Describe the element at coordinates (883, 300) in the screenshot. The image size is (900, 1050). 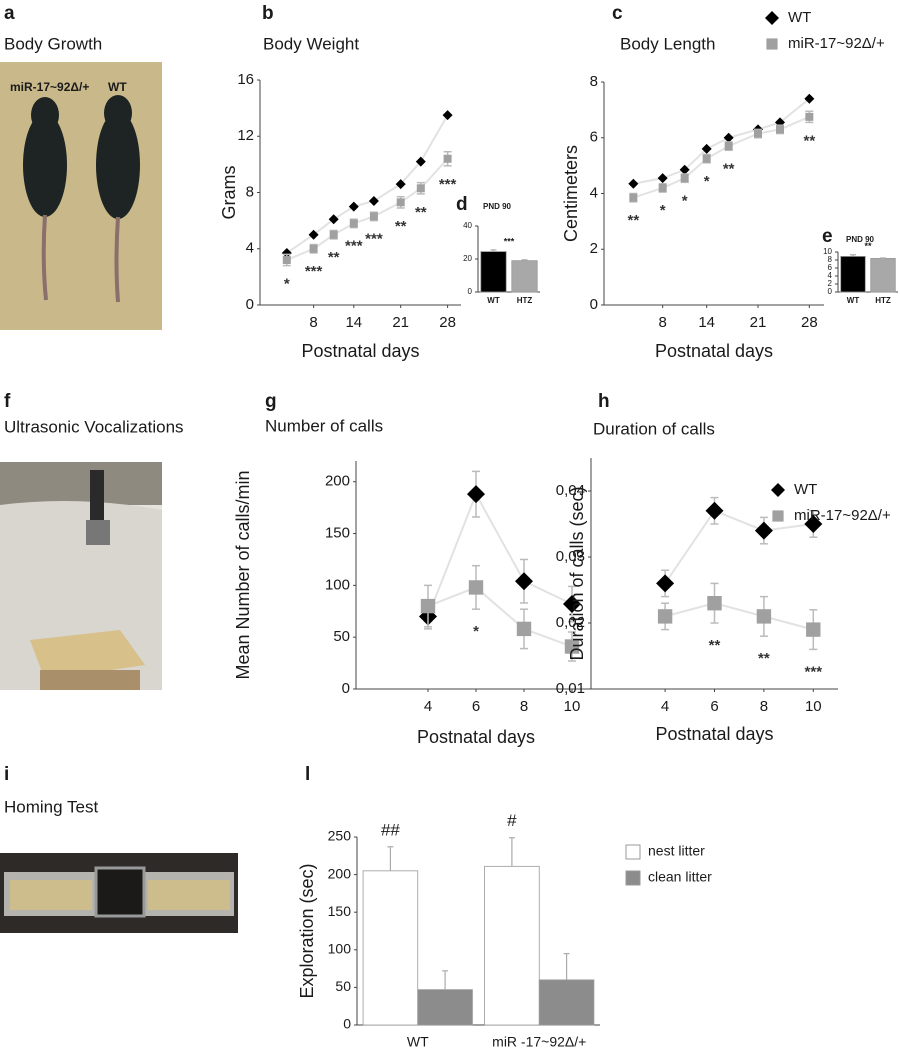
I see `x-tick-label: HTZ` at that location.